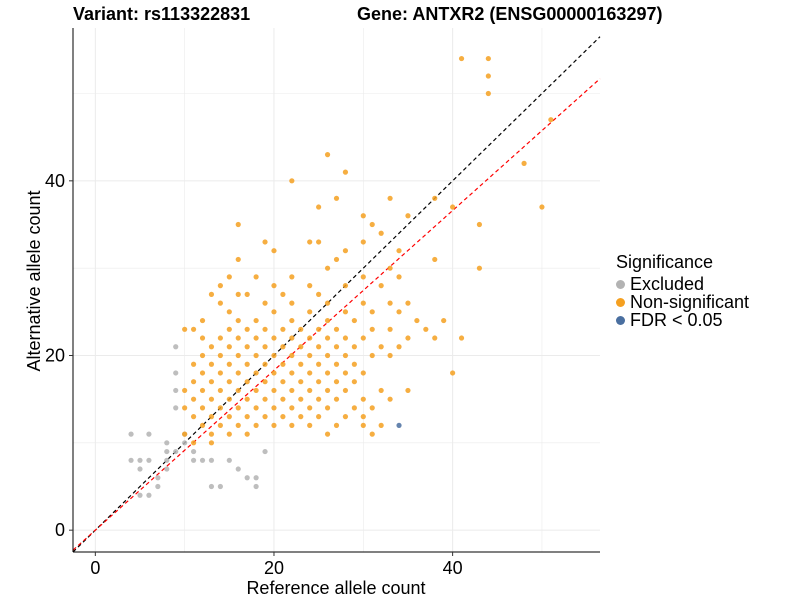 The width and height of the screenshot is (800, 600). Describe the element at coordinates (682, 320) in the screenshot. I see `legend-item-fdr: FDR < 0.05` at that location.